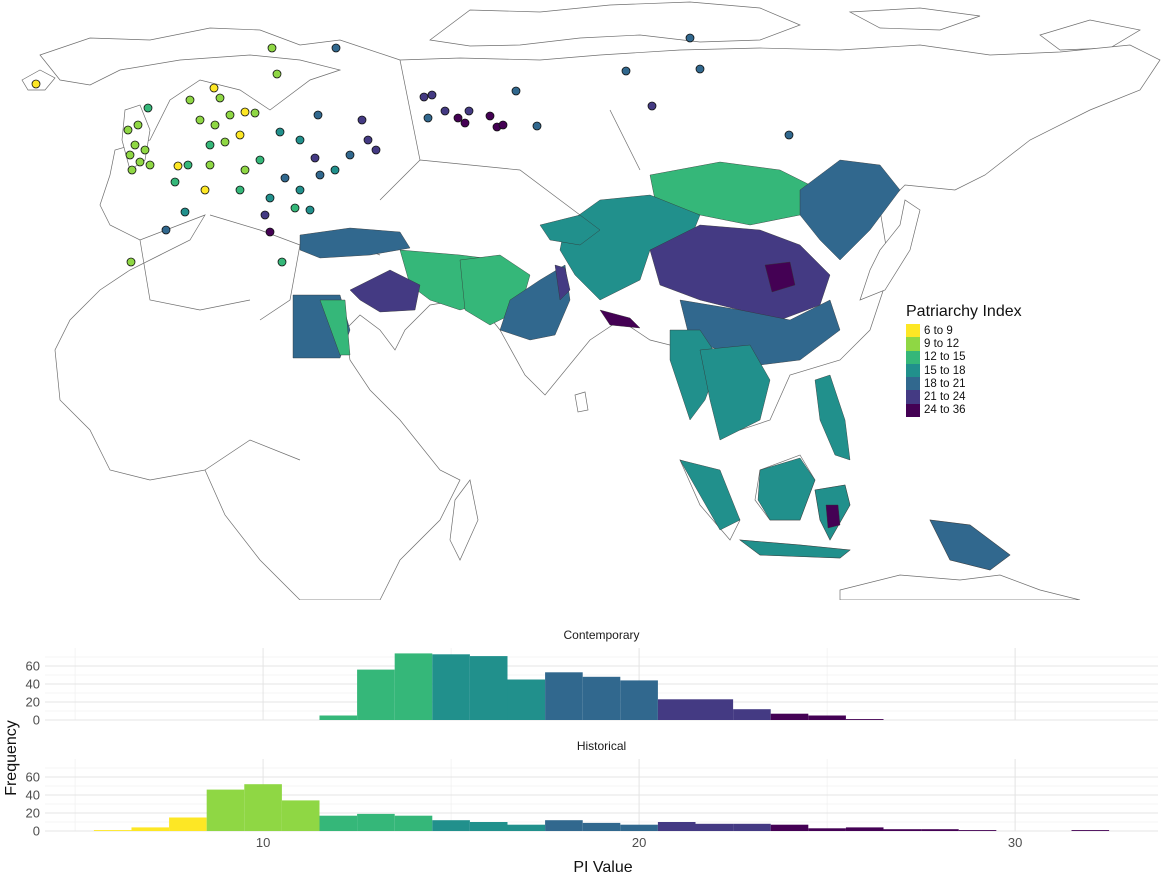 This screenshot has height=879, width=1166. I want to click on legend-label: 18 to 21, so click(945, 383).